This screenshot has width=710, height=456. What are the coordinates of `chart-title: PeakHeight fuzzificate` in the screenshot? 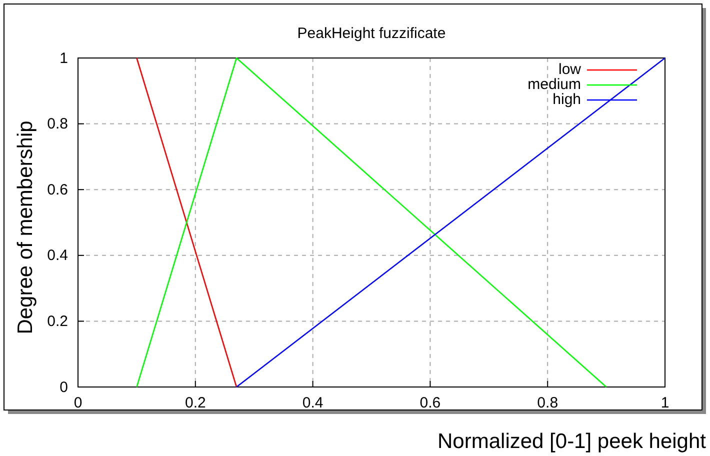 It's located at (371, 33).